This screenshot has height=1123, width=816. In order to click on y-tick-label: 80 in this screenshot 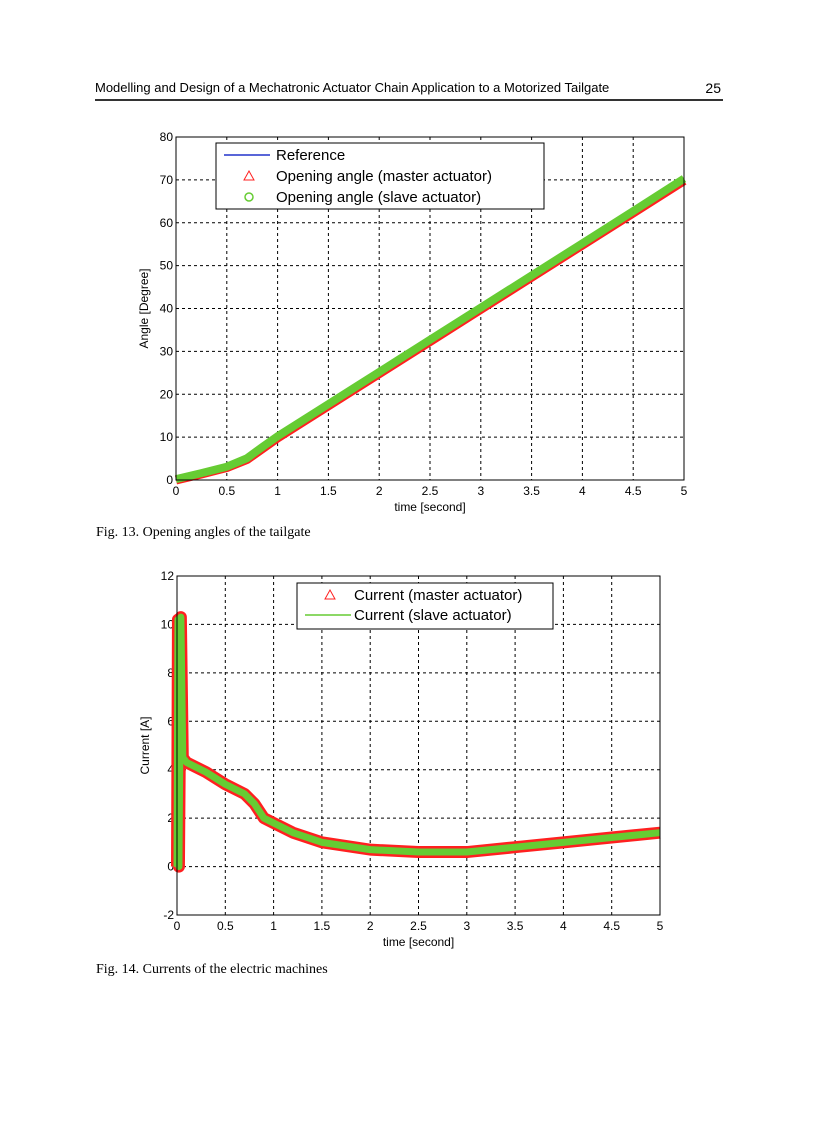, I will do `click(167, 137)`.